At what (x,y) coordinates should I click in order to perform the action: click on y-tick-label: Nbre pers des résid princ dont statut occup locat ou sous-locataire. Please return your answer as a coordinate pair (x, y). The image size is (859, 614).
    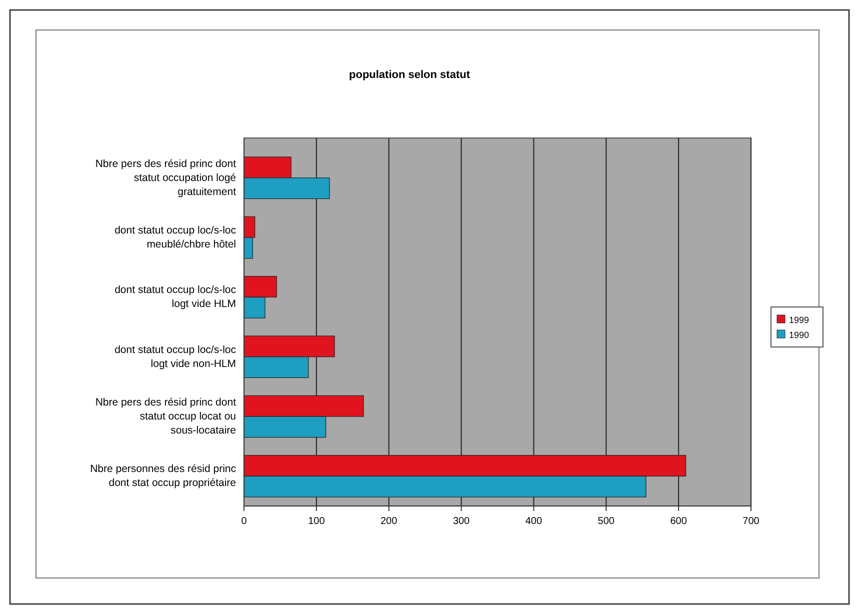
    Looking at the image, I should click on (165, 416).